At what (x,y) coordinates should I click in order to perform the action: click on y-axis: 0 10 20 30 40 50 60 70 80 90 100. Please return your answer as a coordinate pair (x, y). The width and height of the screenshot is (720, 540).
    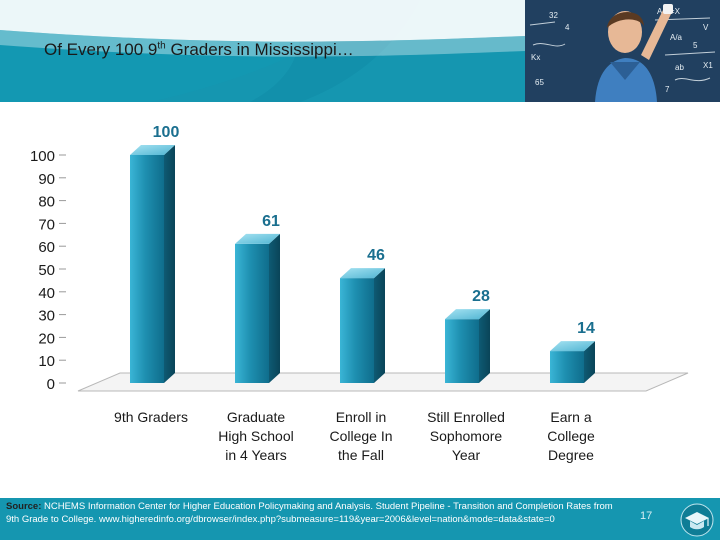
    Looking at the image, I should click on (48, 270).